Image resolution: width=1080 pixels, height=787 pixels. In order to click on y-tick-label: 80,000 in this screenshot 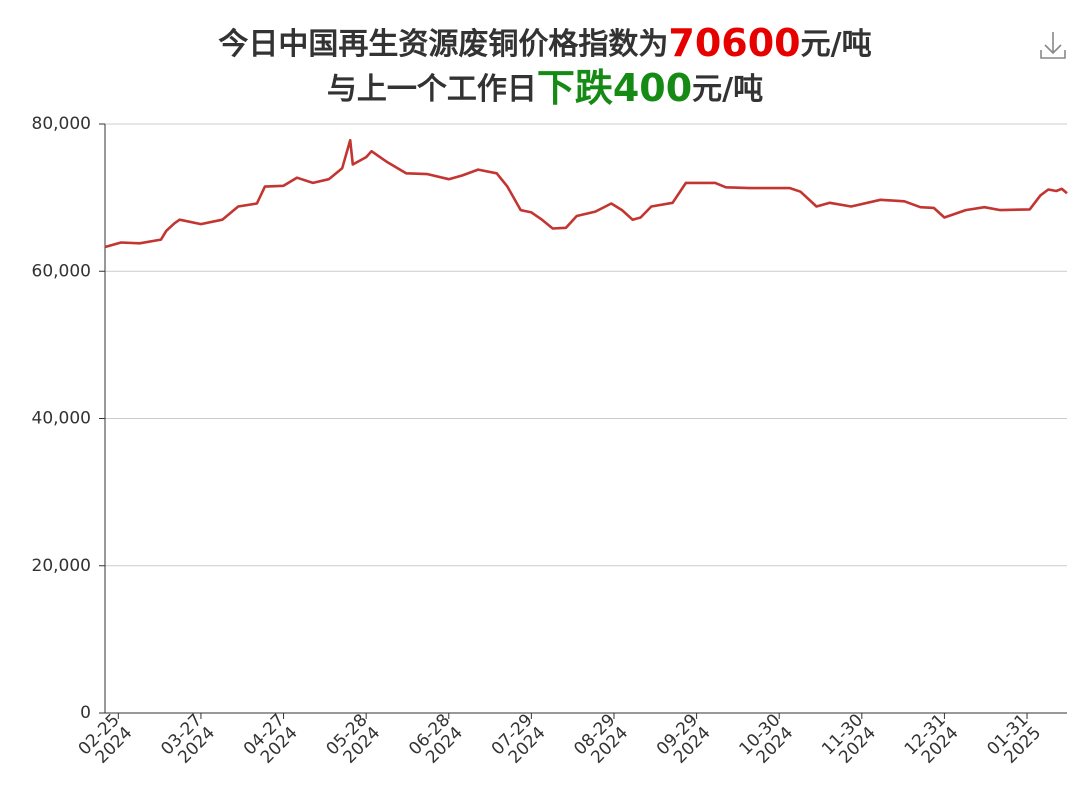, I will do `click(61, 124)`.